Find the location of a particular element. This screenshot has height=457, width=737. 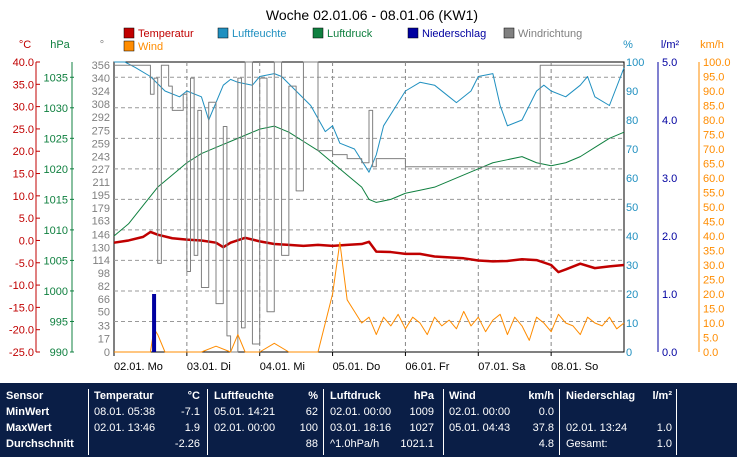

stats-press-time: 02.01. 00:00 is located at coordinates (361, 412).